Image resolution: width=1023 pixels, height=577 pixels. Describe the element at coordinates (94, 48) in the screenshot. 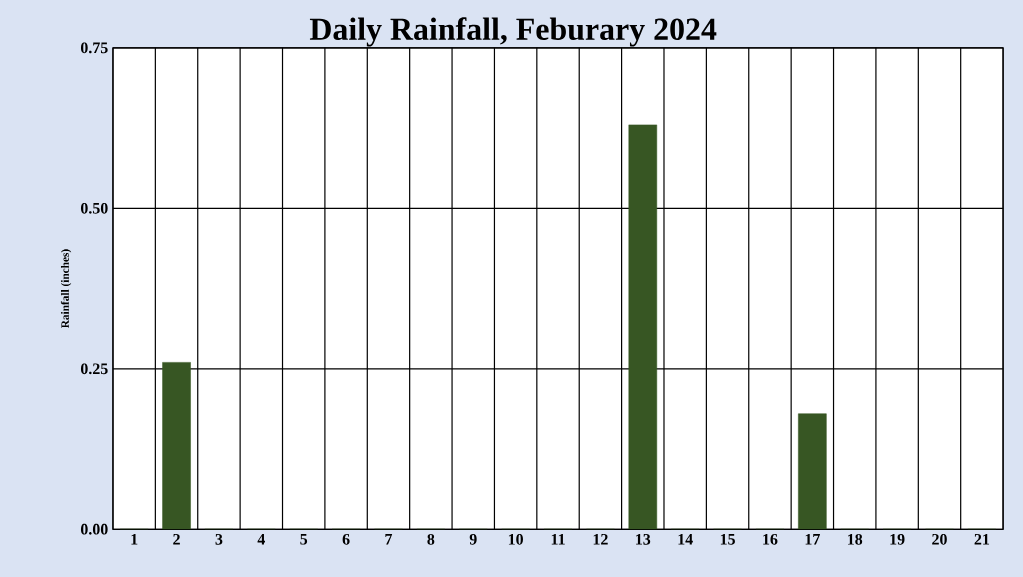

I see `y-tick-label: 0.75` at that location.